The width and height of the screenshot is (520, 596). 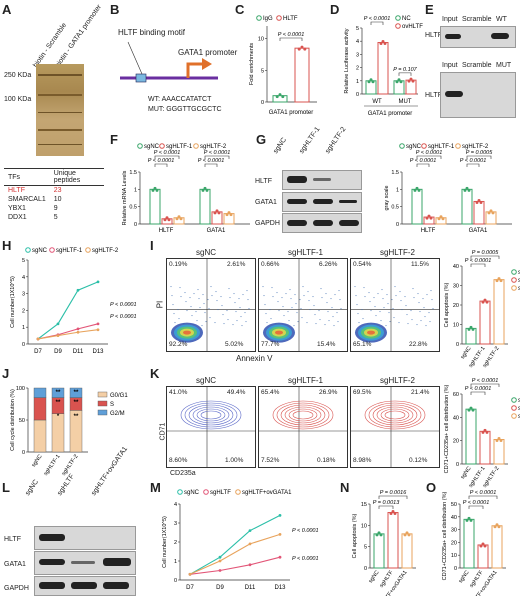 What do you see at coordinates (270, 392) in the screenshot?
I see `quadrant-percent: 65.4%` at bounding box center [270, 392].